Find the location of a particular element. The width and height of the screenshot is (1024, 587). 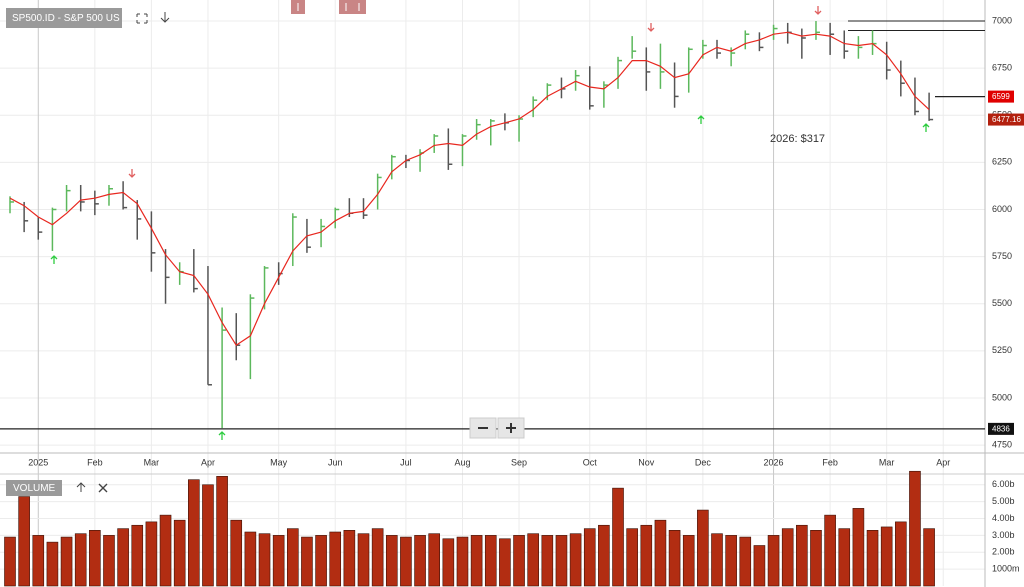

close-icon is located at coordinates (103, 488).